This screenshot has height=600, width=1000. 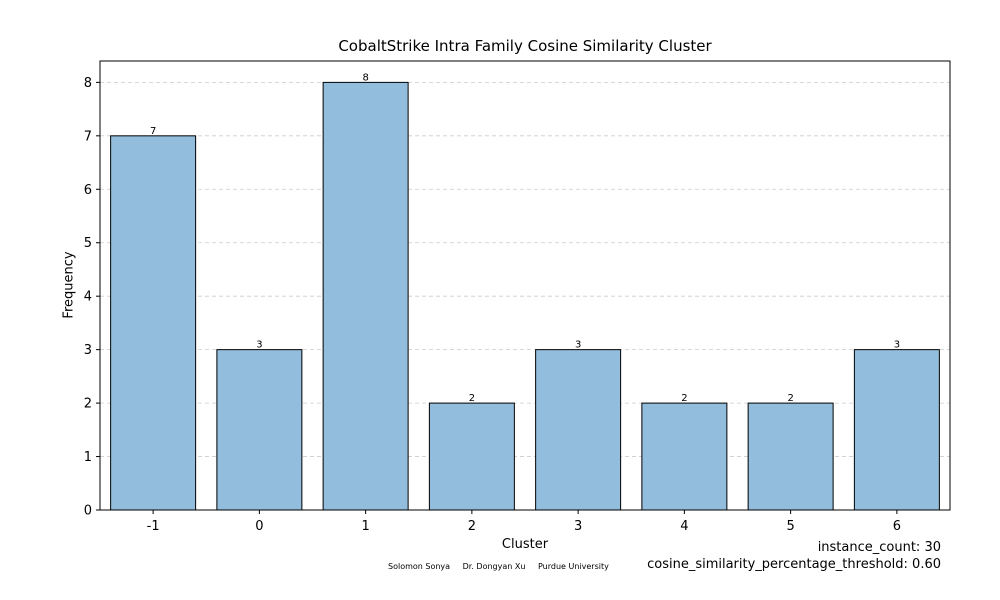 I want to click on data-label: 7, so click(x=153, y=131).